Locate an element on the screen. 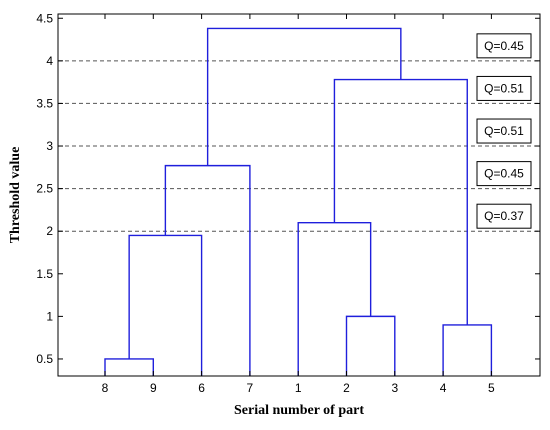  x-tick-label: 8 is located at coordinates (105, 388).